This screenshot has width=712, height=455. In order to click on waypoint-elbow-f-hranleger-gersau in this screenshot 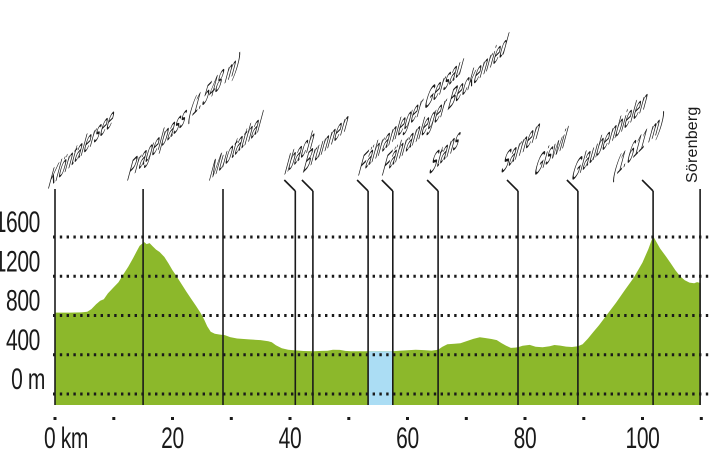, I will do `click(362, 185)`.